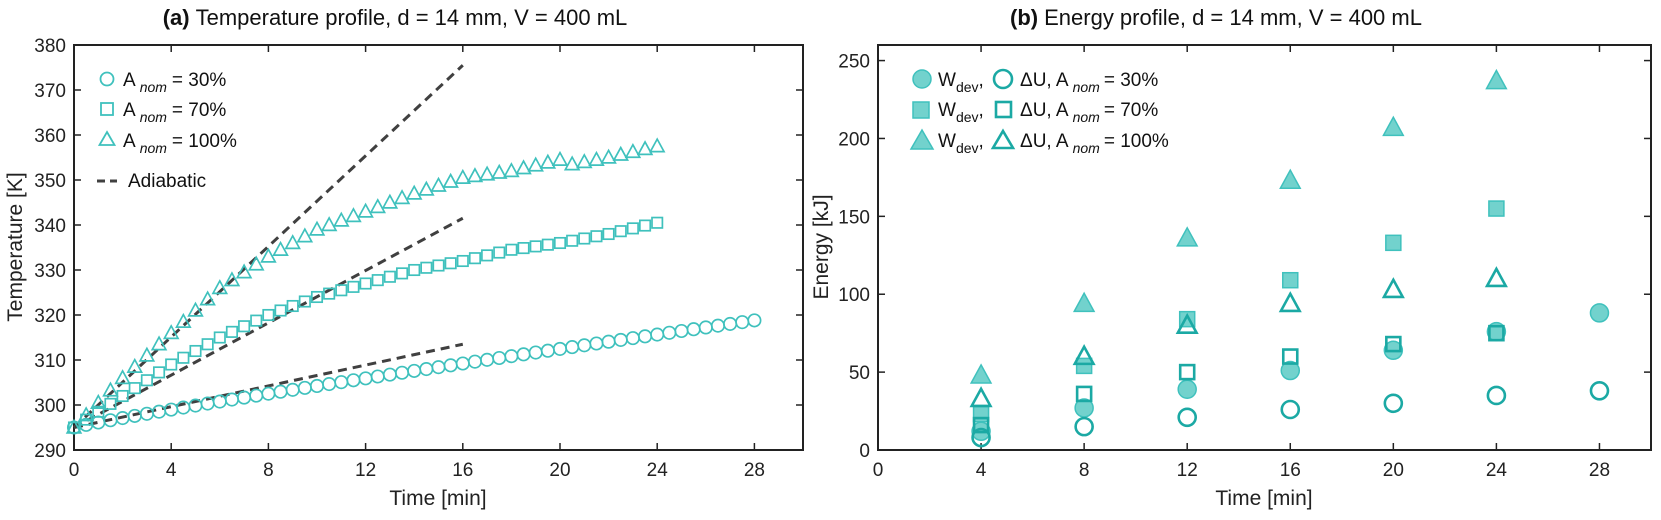 The width and height of the screenshot is (1661, 520). I want to click on x-tick-label: 28, so click(1599, 470).